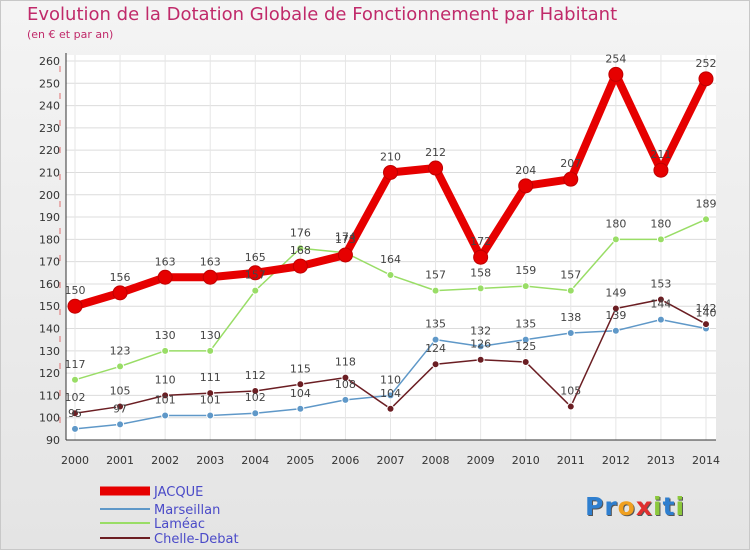 This screenshot has width=750, height=550. What do you see at coordinates (120, 277) in the screenshot?
I see `data-label: 156` at bounding box center [120, 277].